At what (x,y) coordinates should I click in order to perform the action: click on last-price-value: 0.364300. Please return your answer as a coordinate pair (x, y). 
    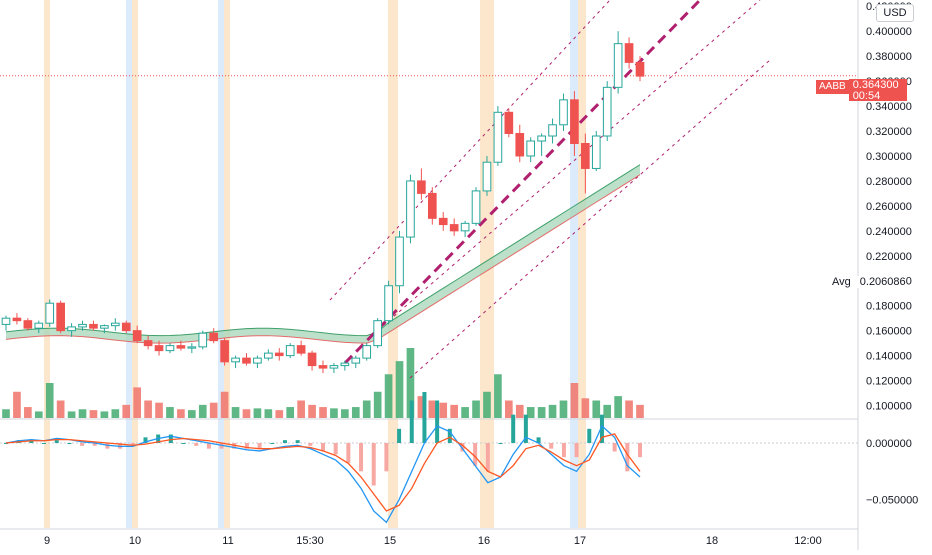
    Looking at the image, I should click on (875, 85).